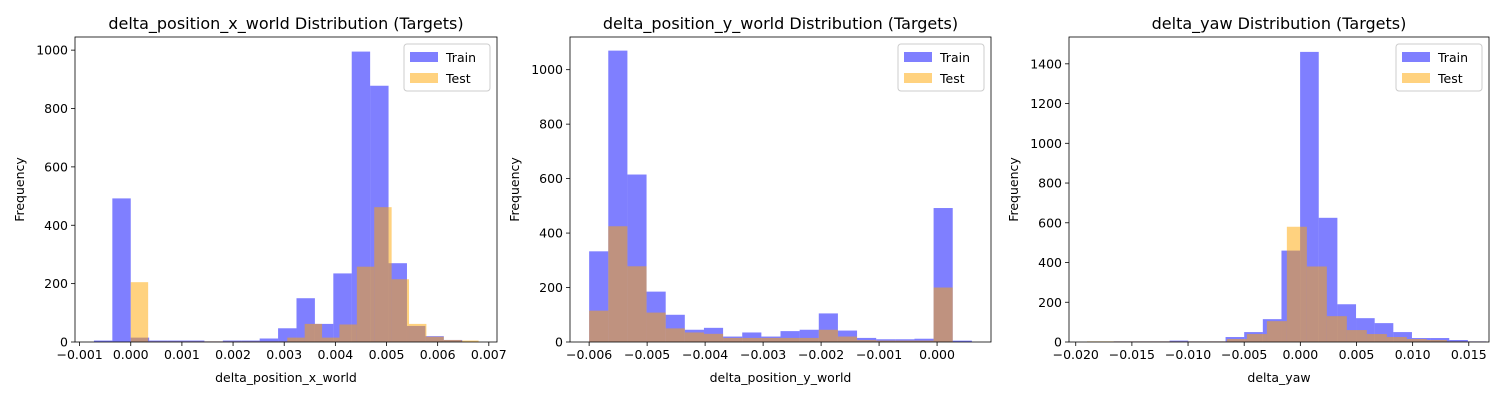 The width and height of the screenshot is (1500, 400). I want to click on x-tick-label: 0.007, so click(489, 354).